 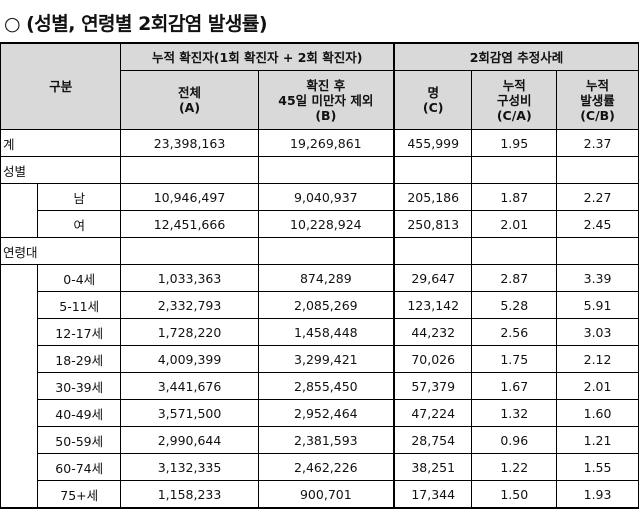 What do you see at coordinates (147, 24) in the screenshot?
I see `table-title-text: (성별, 연령별 2회감염 발생률)` at bounding box center [147, 24].